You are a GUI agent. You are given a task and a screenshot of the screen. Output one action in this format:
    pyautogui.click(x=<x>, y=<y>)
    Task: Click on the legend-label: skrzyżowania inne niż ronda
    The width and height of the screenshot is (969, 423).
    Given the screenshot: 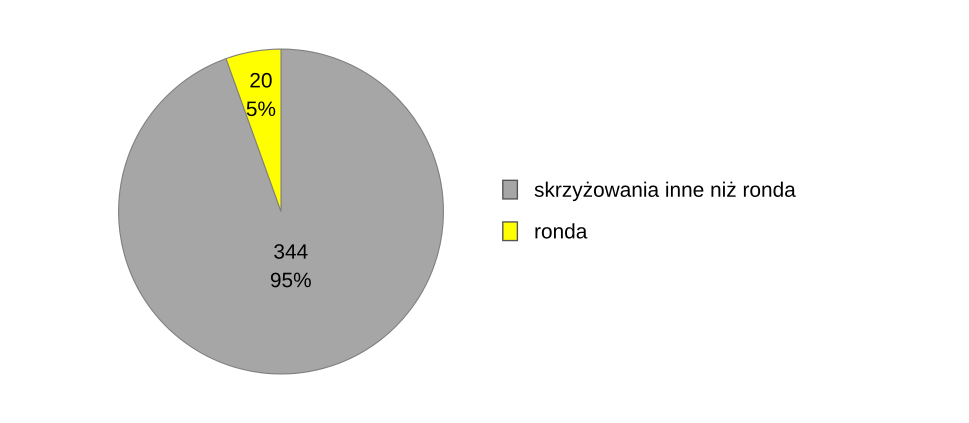 What is the action you would take?
    pyautogui.click(x=665, y=192)
    